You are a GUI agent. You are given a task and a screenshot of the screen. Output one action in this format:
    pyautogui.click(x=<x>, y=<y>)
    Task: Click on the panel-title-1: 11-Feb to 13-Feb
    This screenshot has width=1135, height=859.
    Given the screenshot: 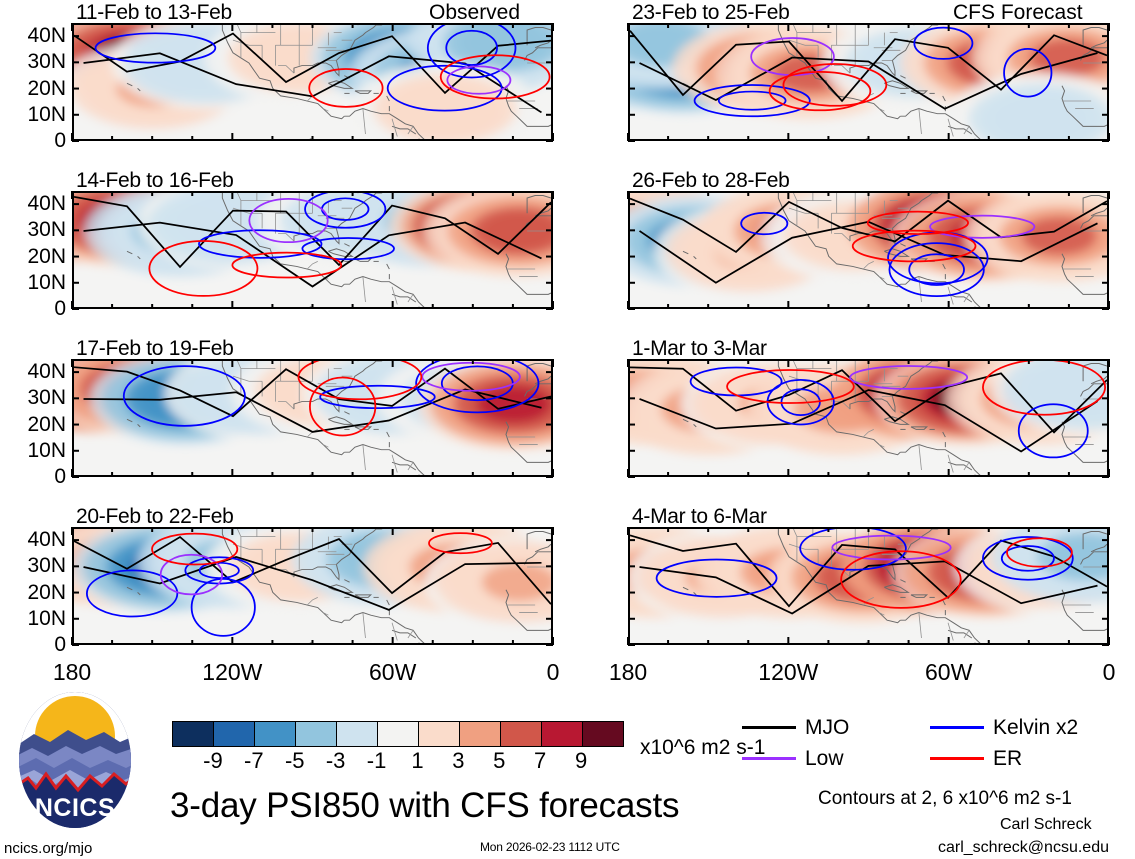 What is the action you would take?
    pyautogui.click(x=154, y=12)
    